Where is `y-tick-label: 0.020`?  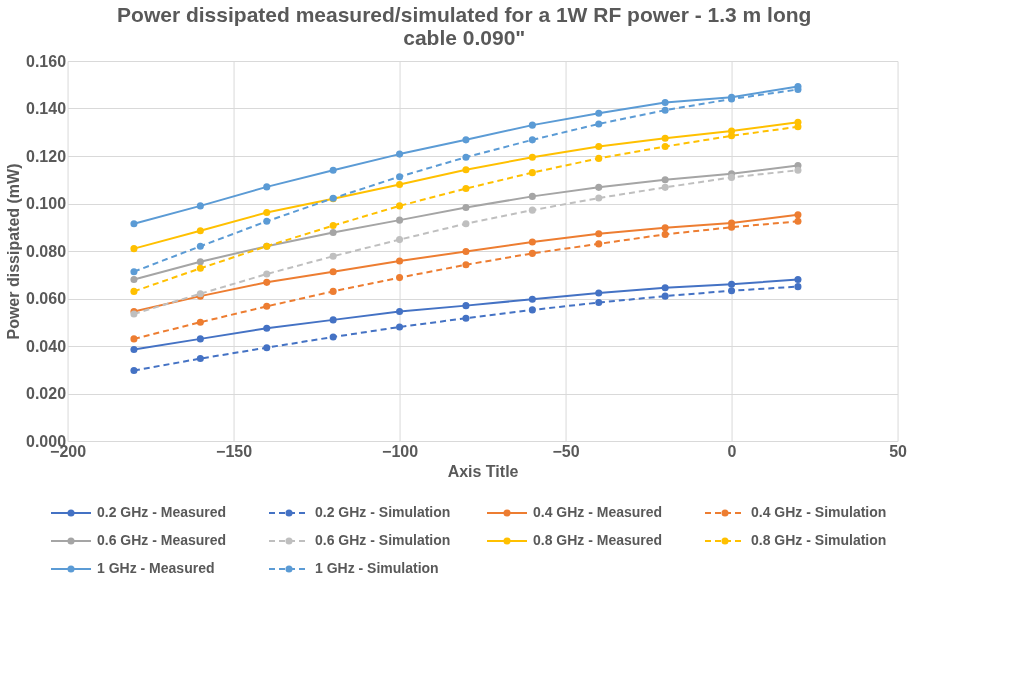
y-tick-label: 0.020 is located at coordinates (46, 393).